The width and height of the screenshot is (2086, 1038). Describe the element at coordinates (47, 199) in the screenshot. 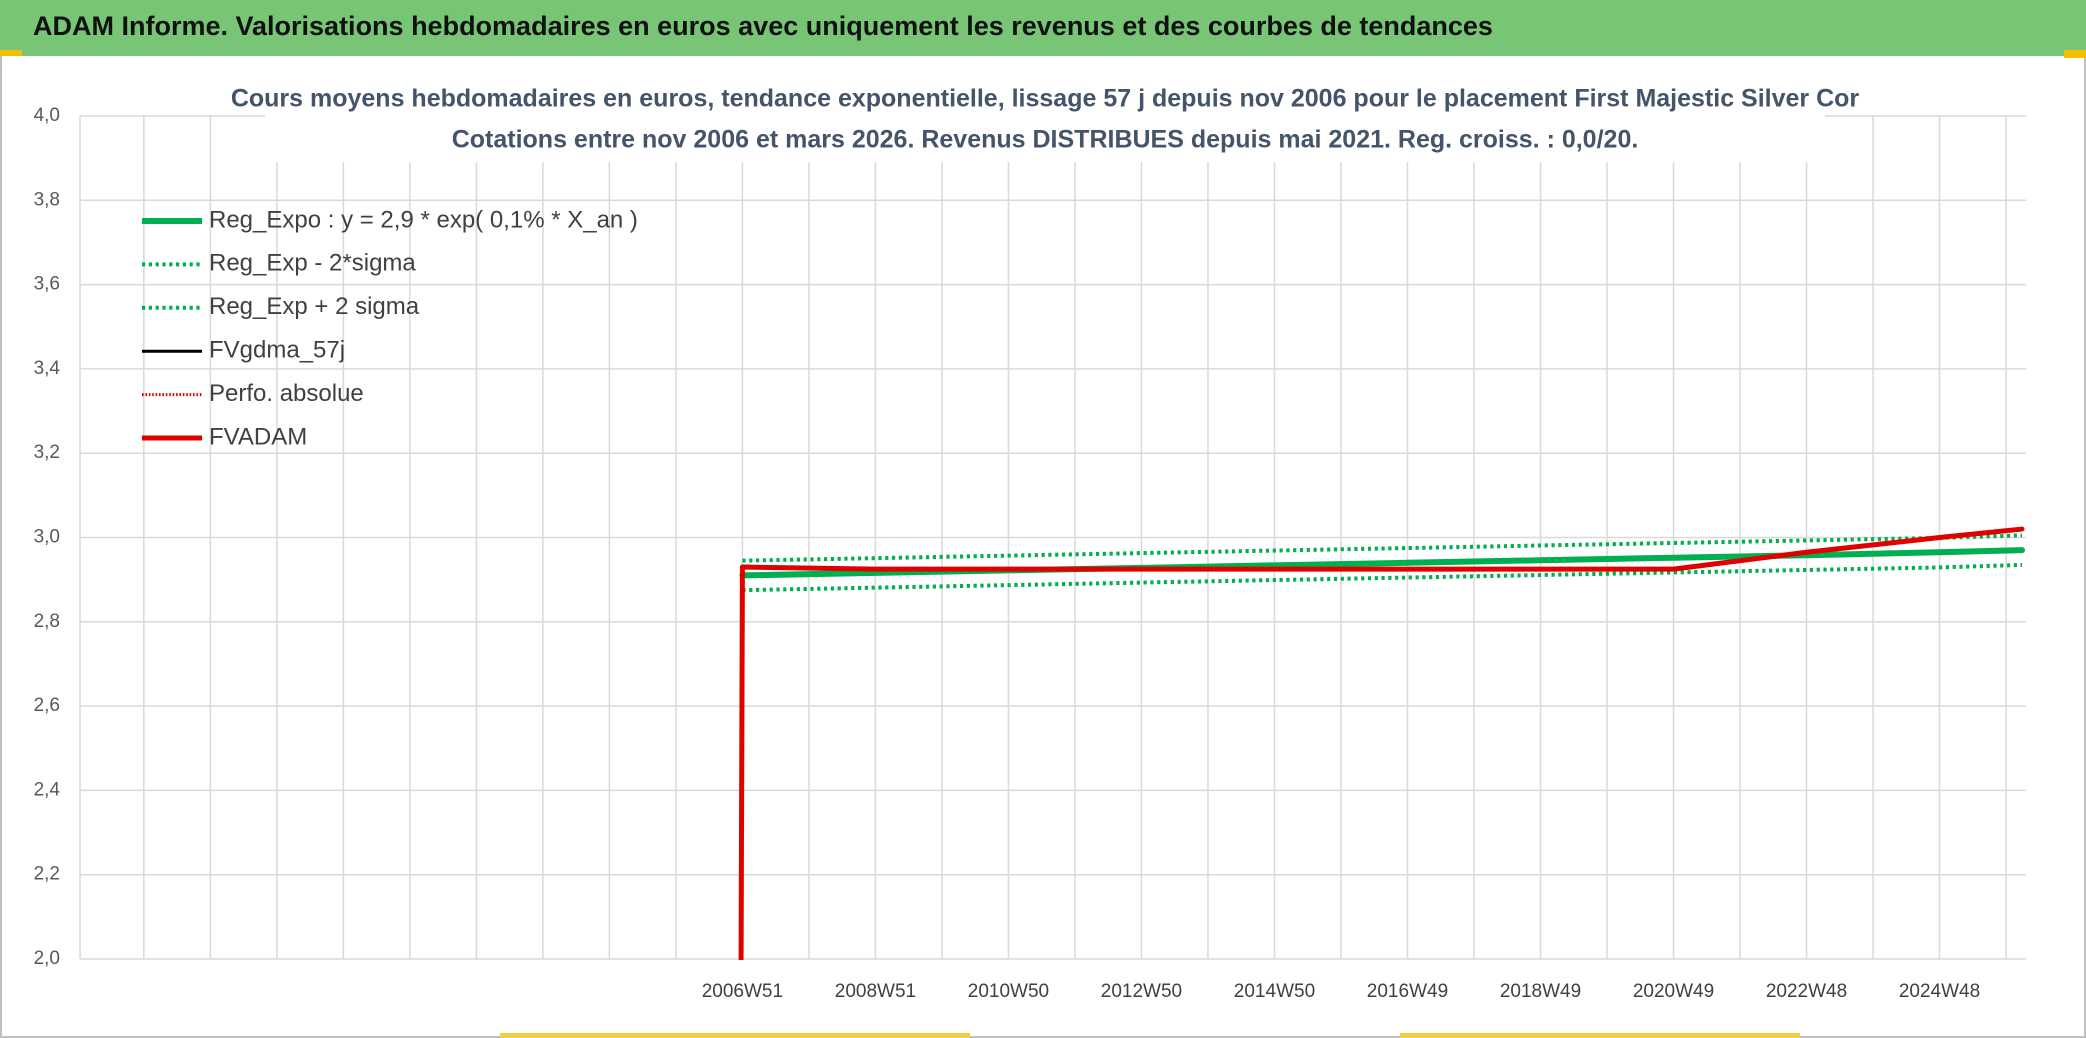

I see `y-tick-label: 3,8` at that location.